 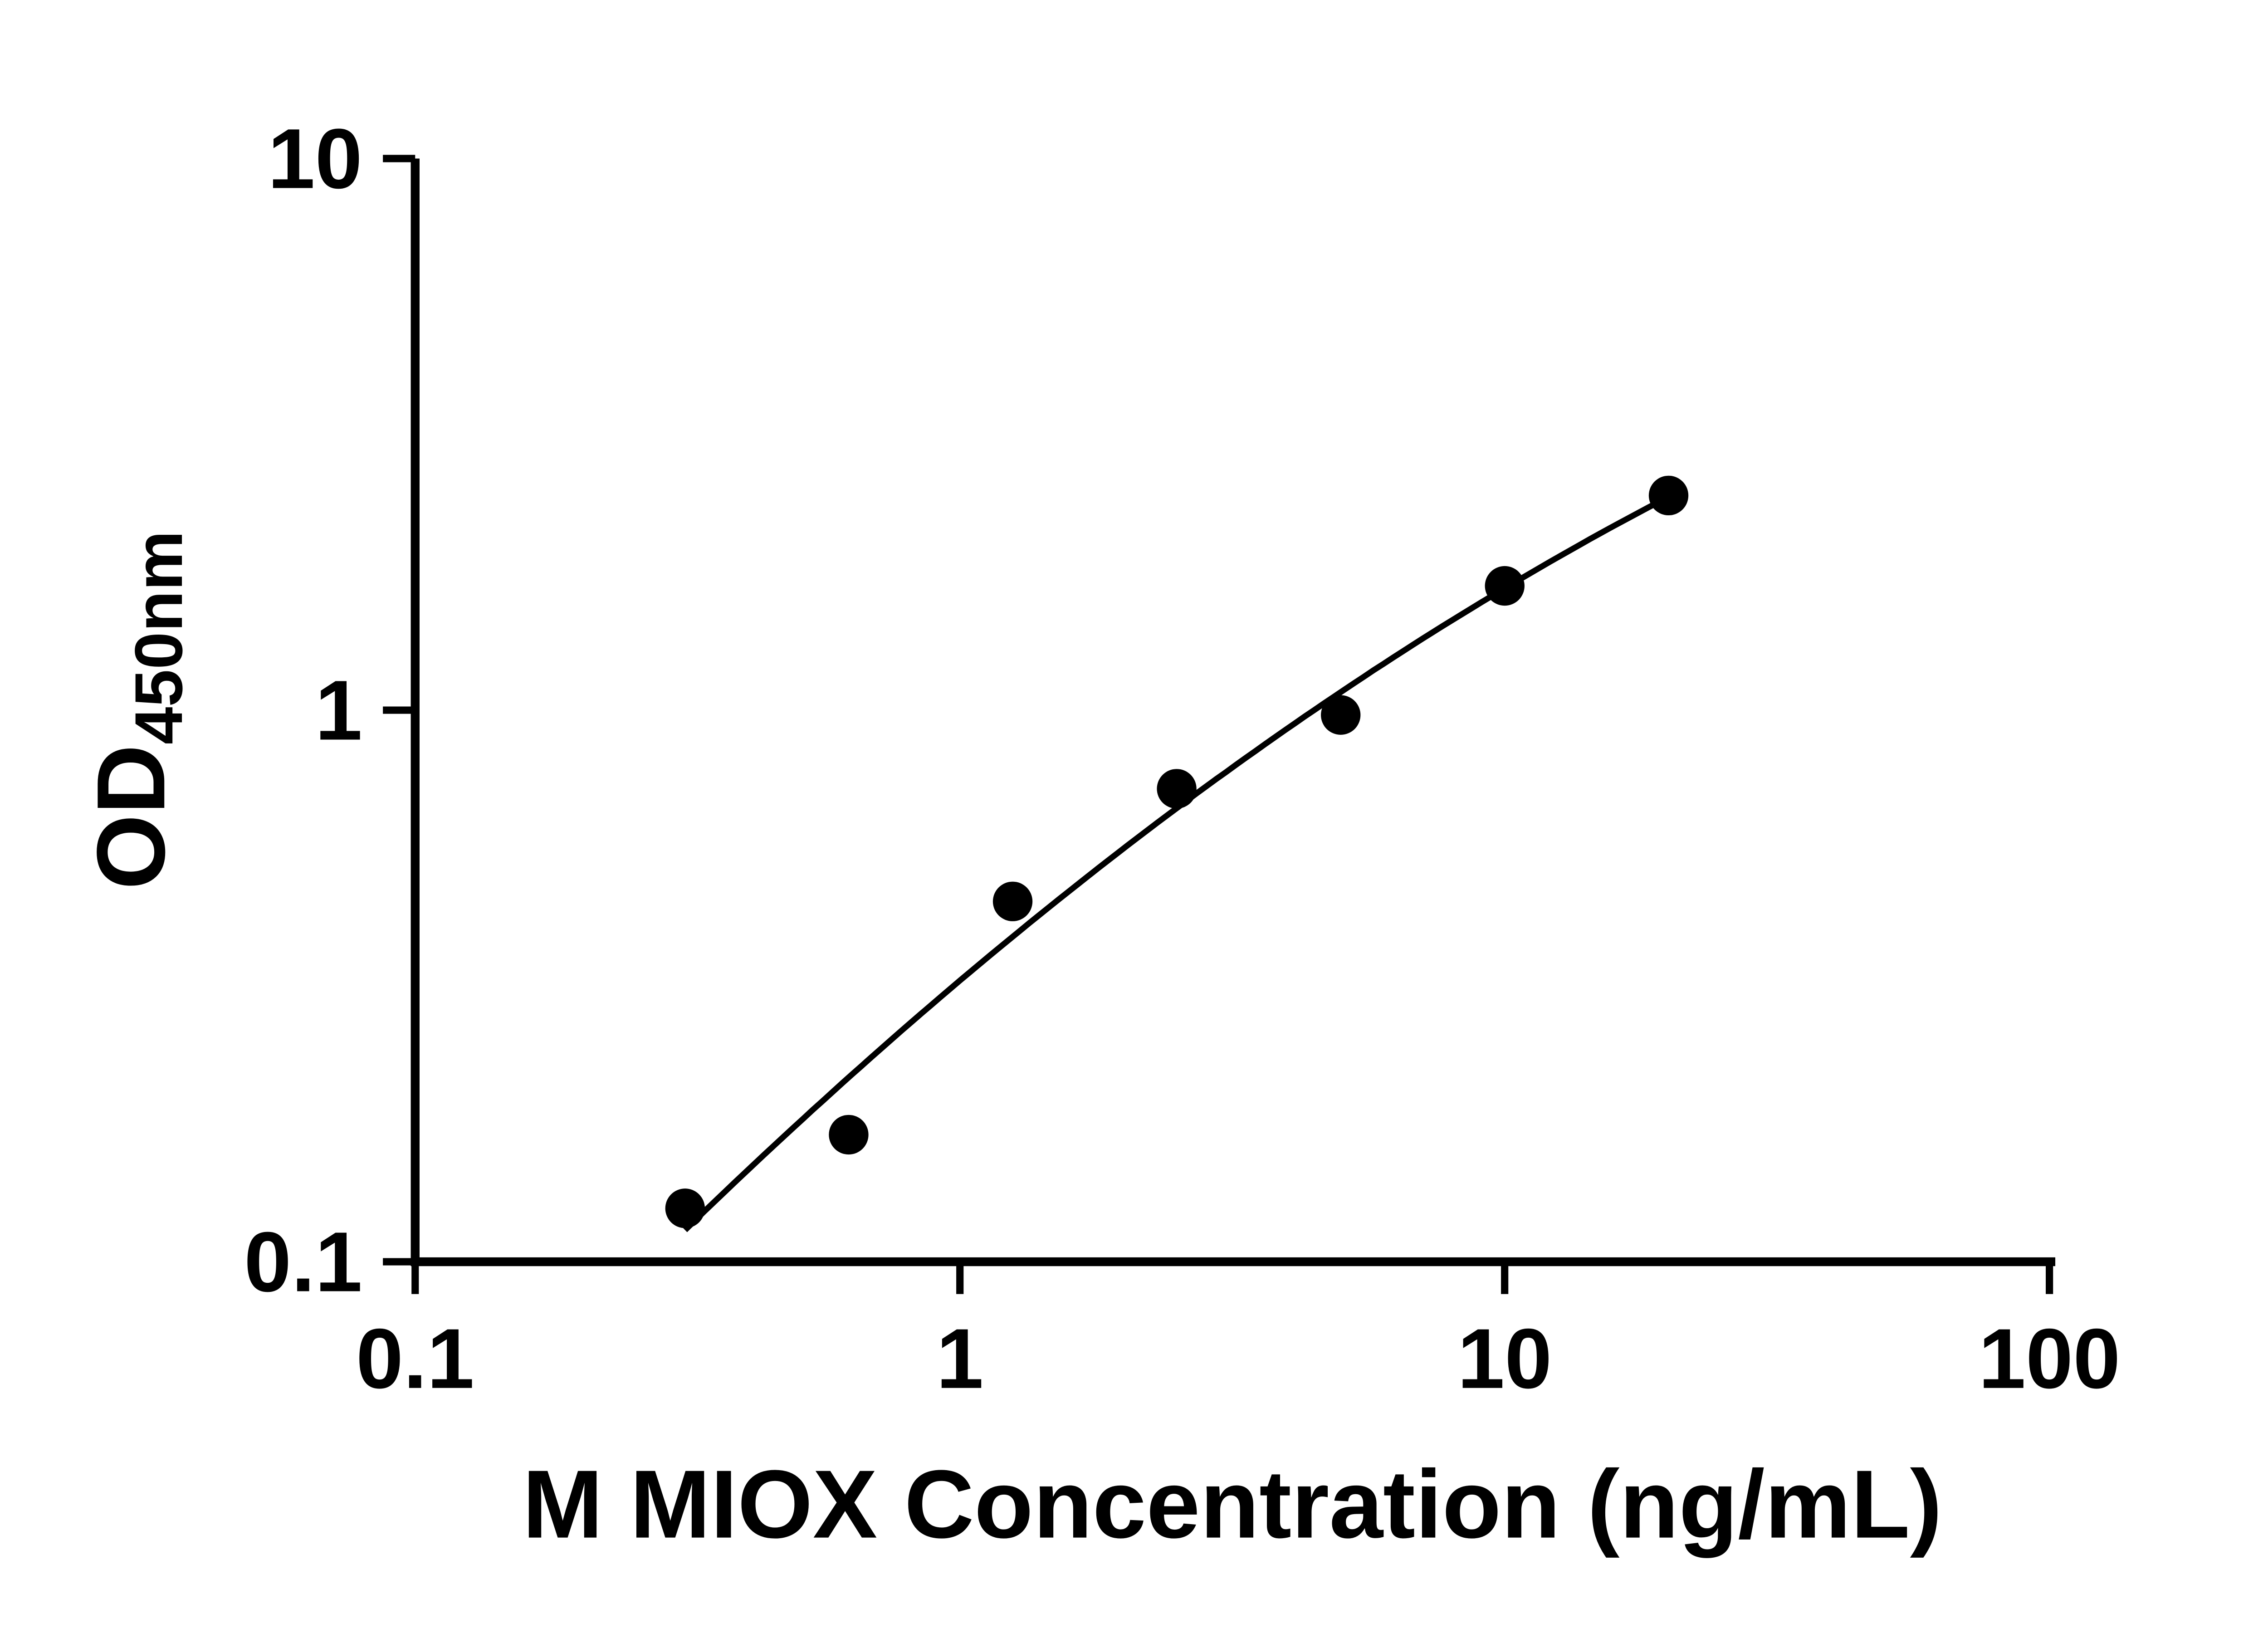 What do you see at coordinates (2050, 1358) in the screenshot?
I see `x-axis-tick-label: 100` at bounding box center [2050, 1358].